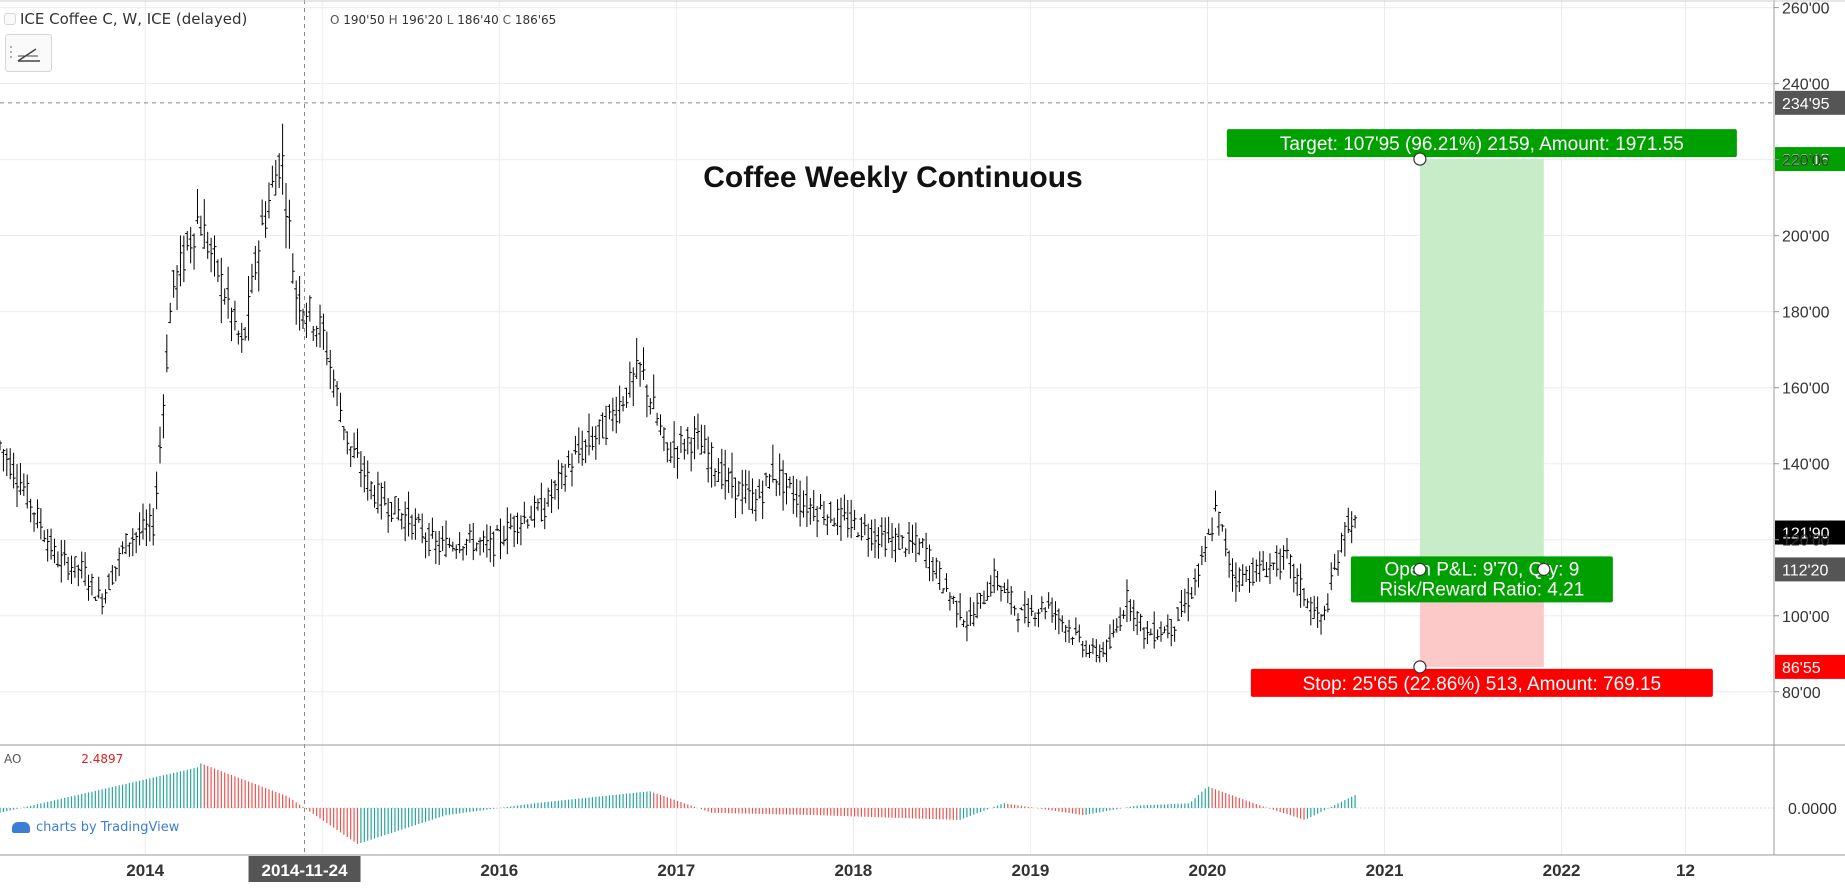  I want to click on pnl-text: Open P&L: 9'70, Qty: 9, so click(1481, 569).